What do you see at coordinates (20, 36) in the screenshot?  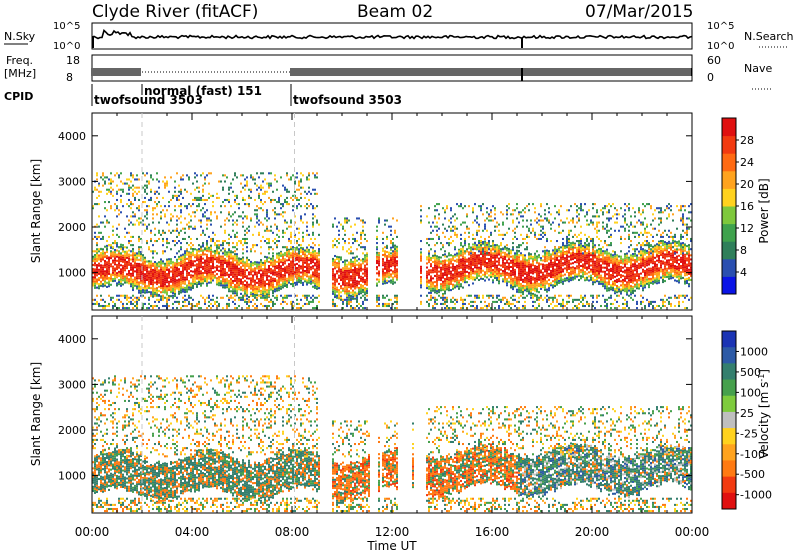 I see `noise-left-label: N.Sky` at bounding box center [20, 36].